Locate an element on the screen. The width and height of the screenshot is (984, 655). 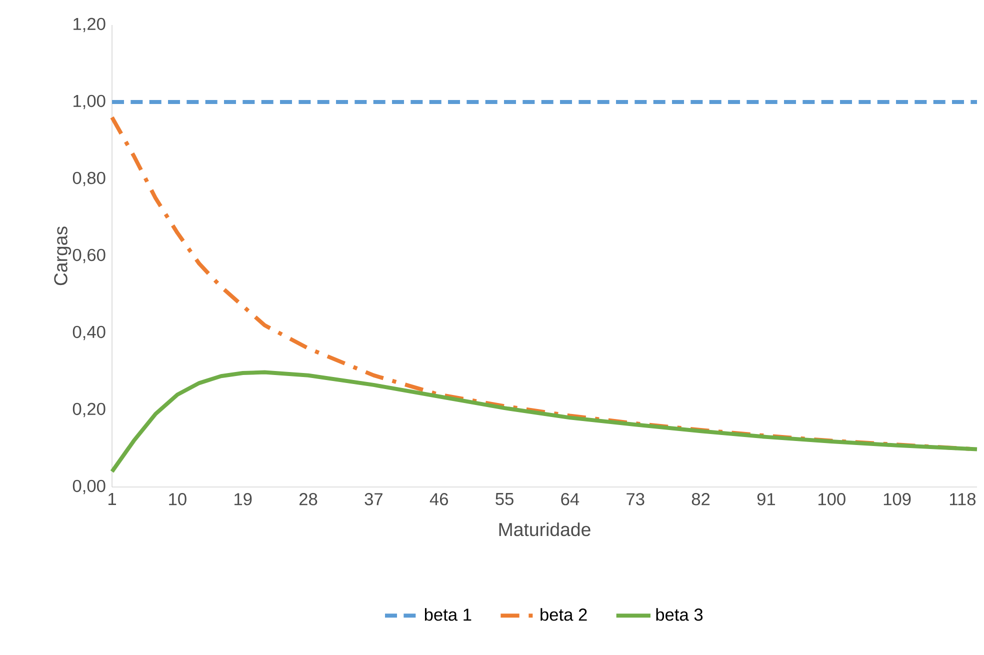
x-tick-label: 64 is located at coordinates (570, 499).